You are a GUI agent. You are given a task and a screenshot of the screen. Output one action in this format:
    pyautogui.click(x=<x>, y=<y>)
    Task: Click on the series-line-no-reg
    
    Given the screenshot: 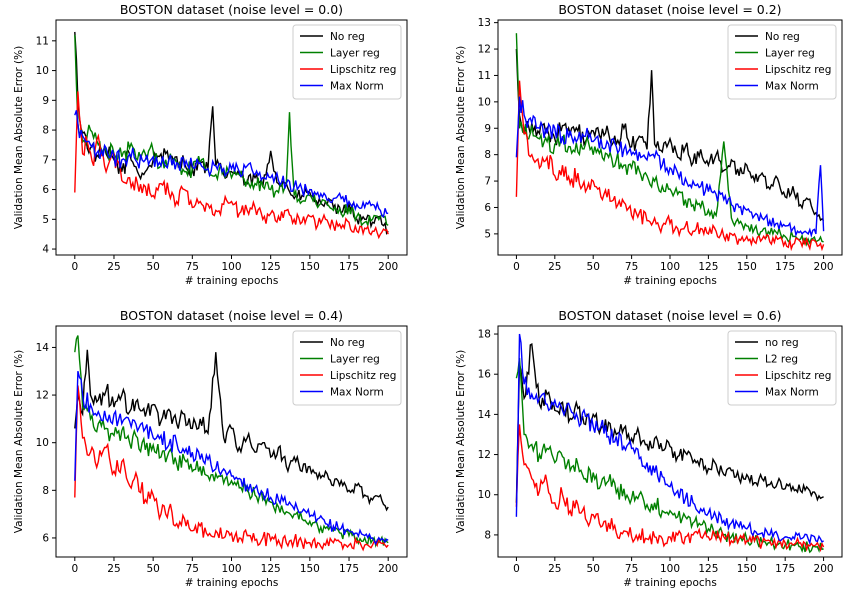 What is the action you would take?
    pyautogui.click(x=231, y=430)
    